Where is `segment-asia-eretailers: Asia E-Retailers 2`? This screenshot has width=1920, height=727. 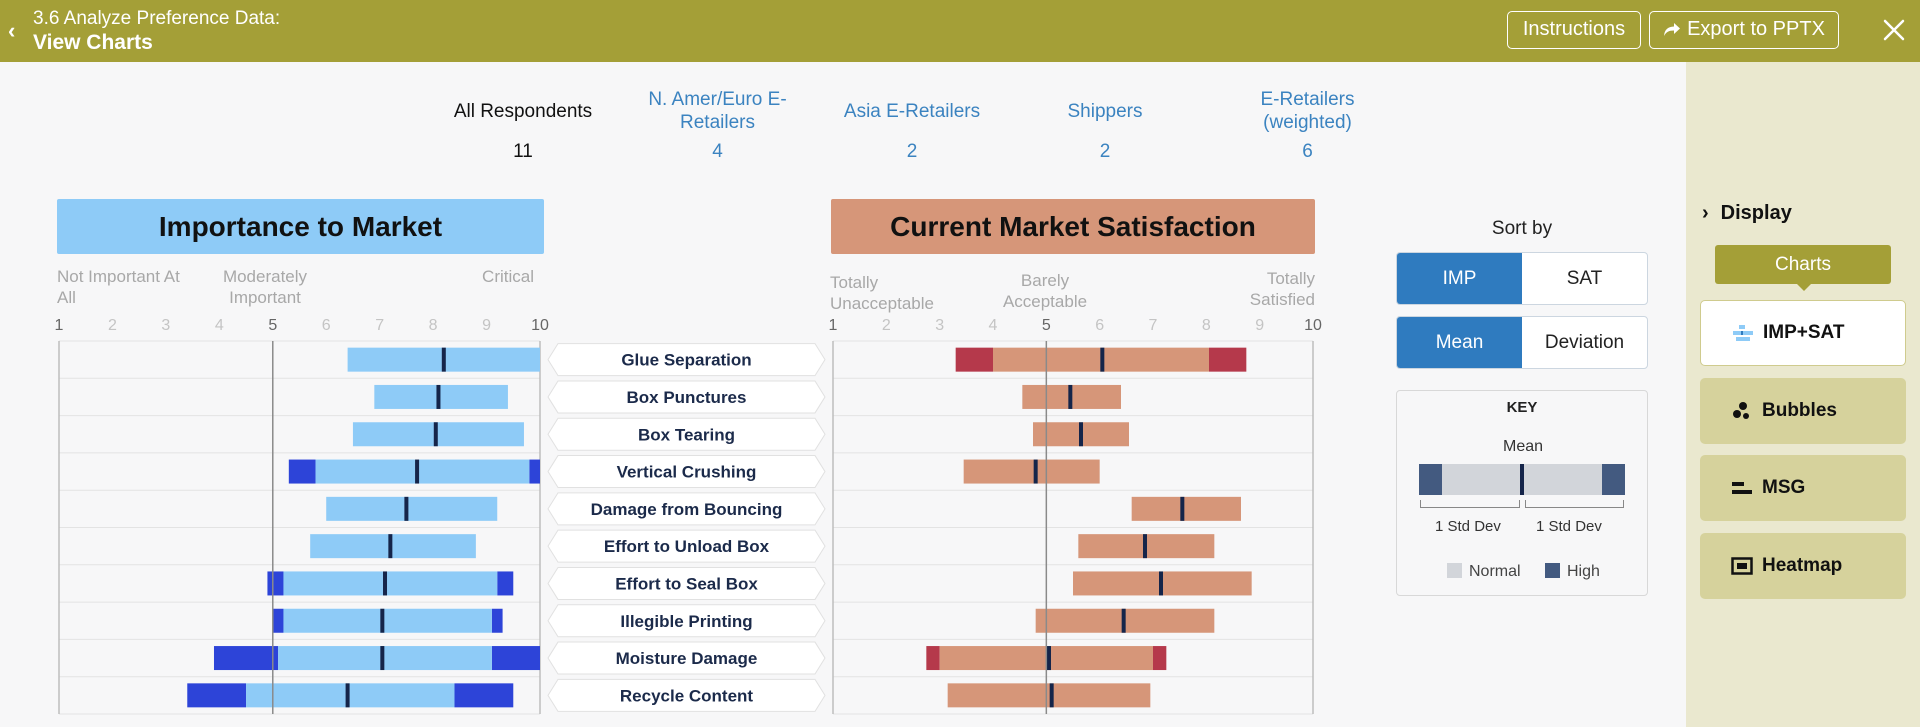
segment-asia-eretailers: Asia E-Retailers 2 is located at coordinates (912, 125).